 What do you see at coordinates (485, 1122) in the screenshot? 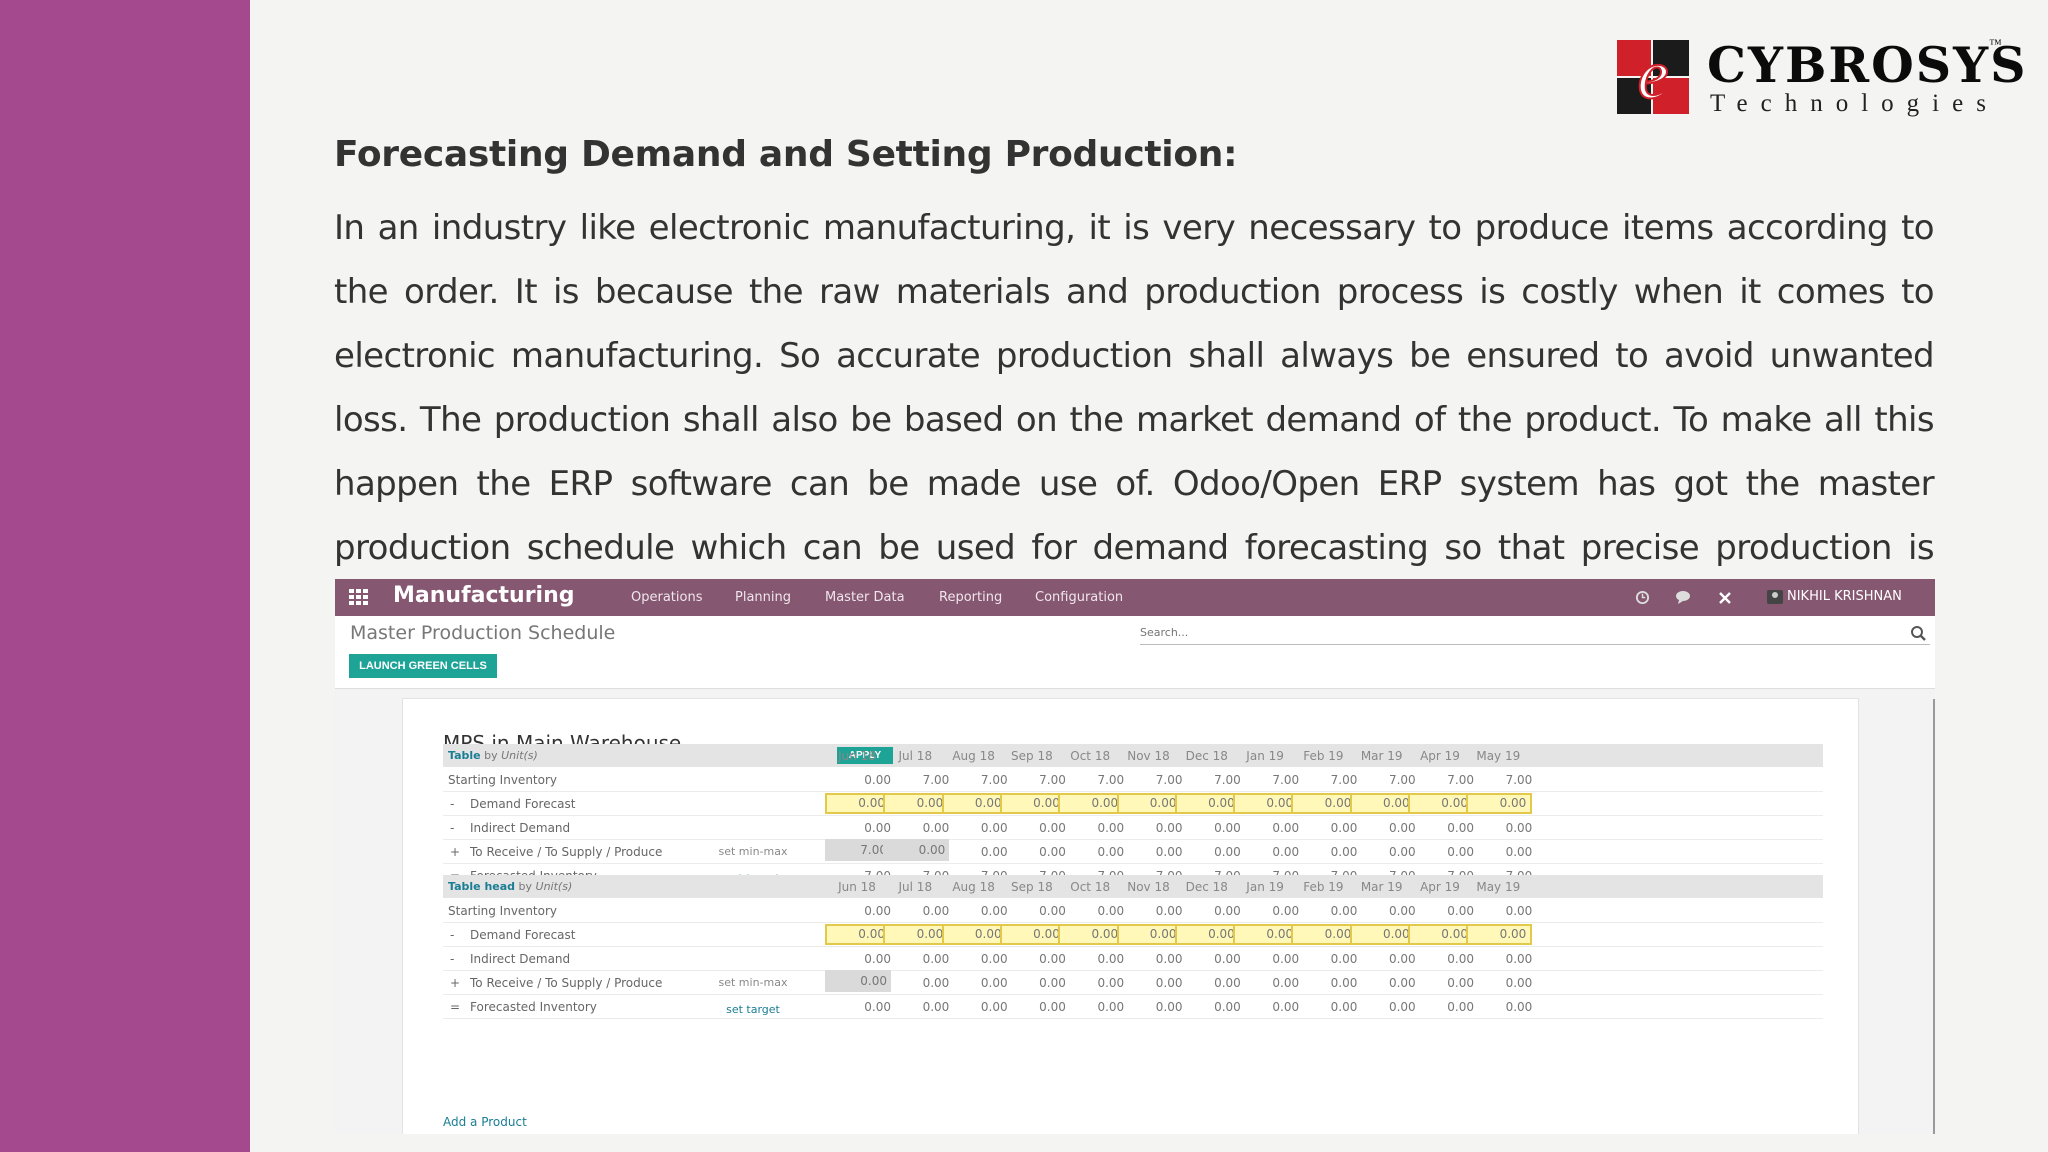
I see `add-product-link: Add a Product` at bounding box center [485, 1122].